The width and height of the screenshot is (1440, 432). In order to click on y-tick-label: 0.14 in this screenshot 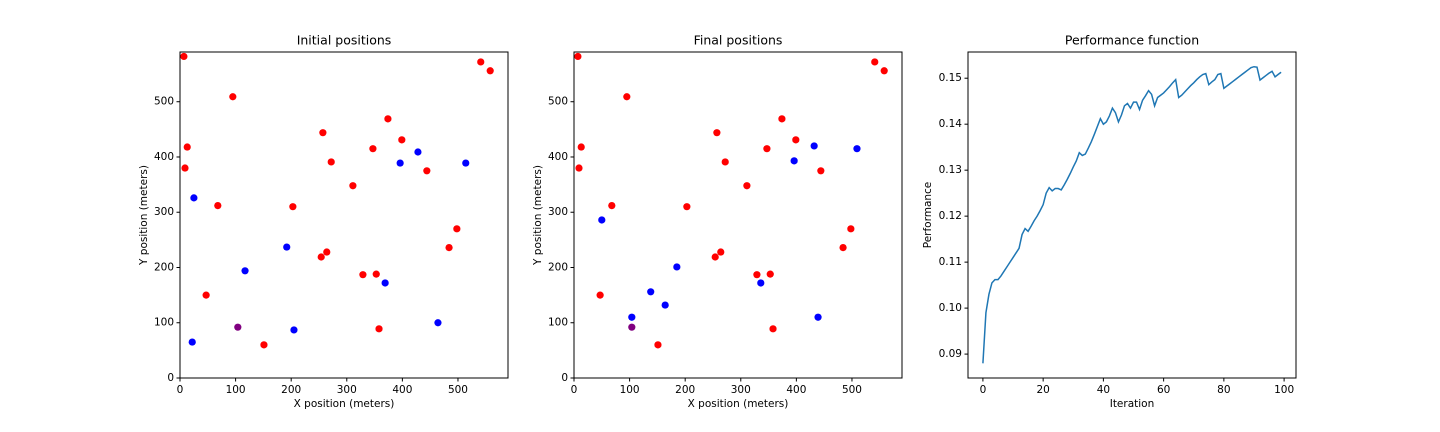, I will do `click(951, 124)`.